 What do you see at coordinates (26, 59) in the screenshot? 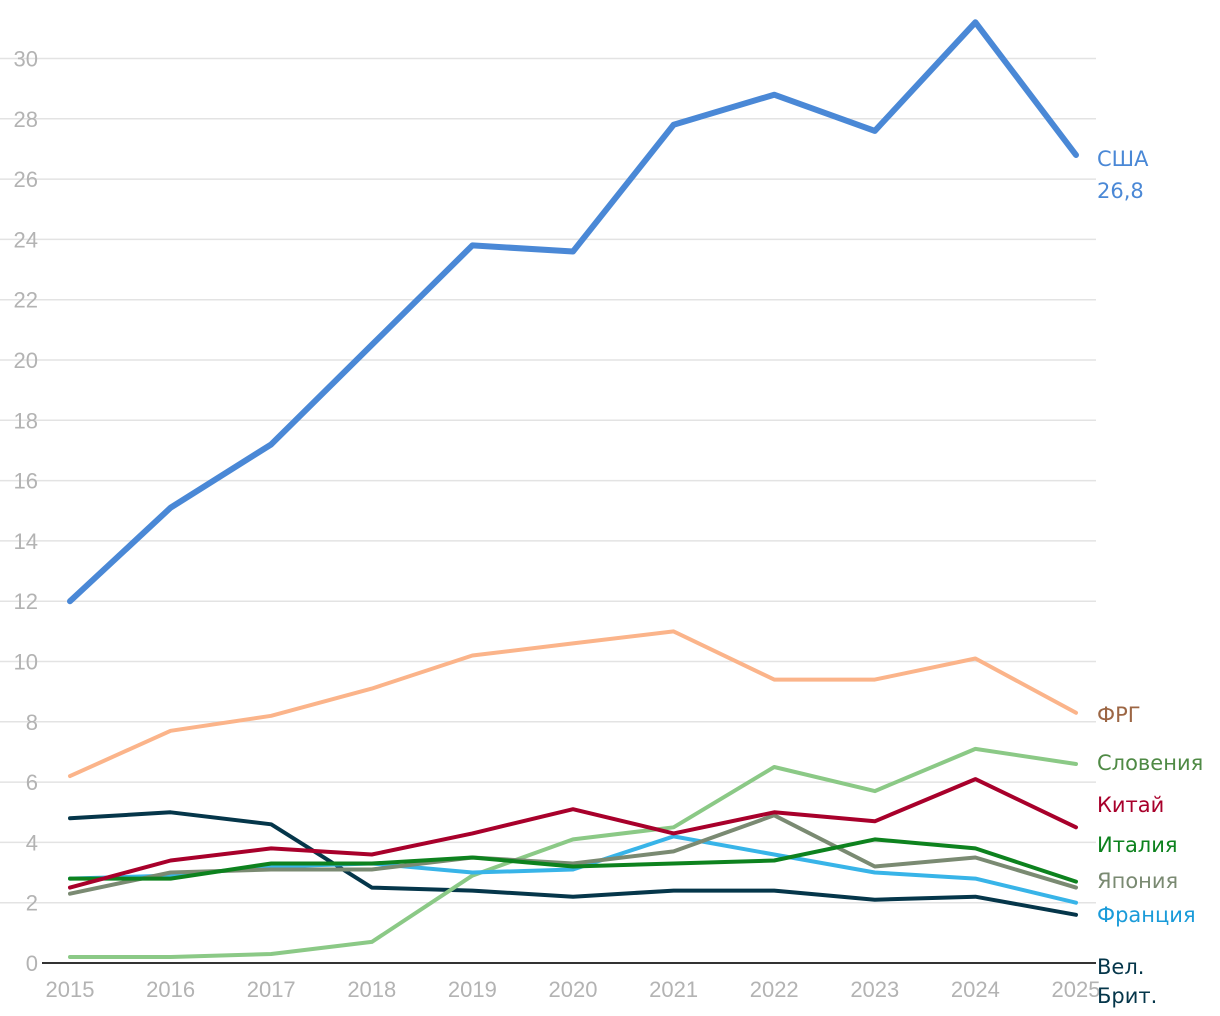
I see `y-tick-label: 30` at bounding box center [26, 59].